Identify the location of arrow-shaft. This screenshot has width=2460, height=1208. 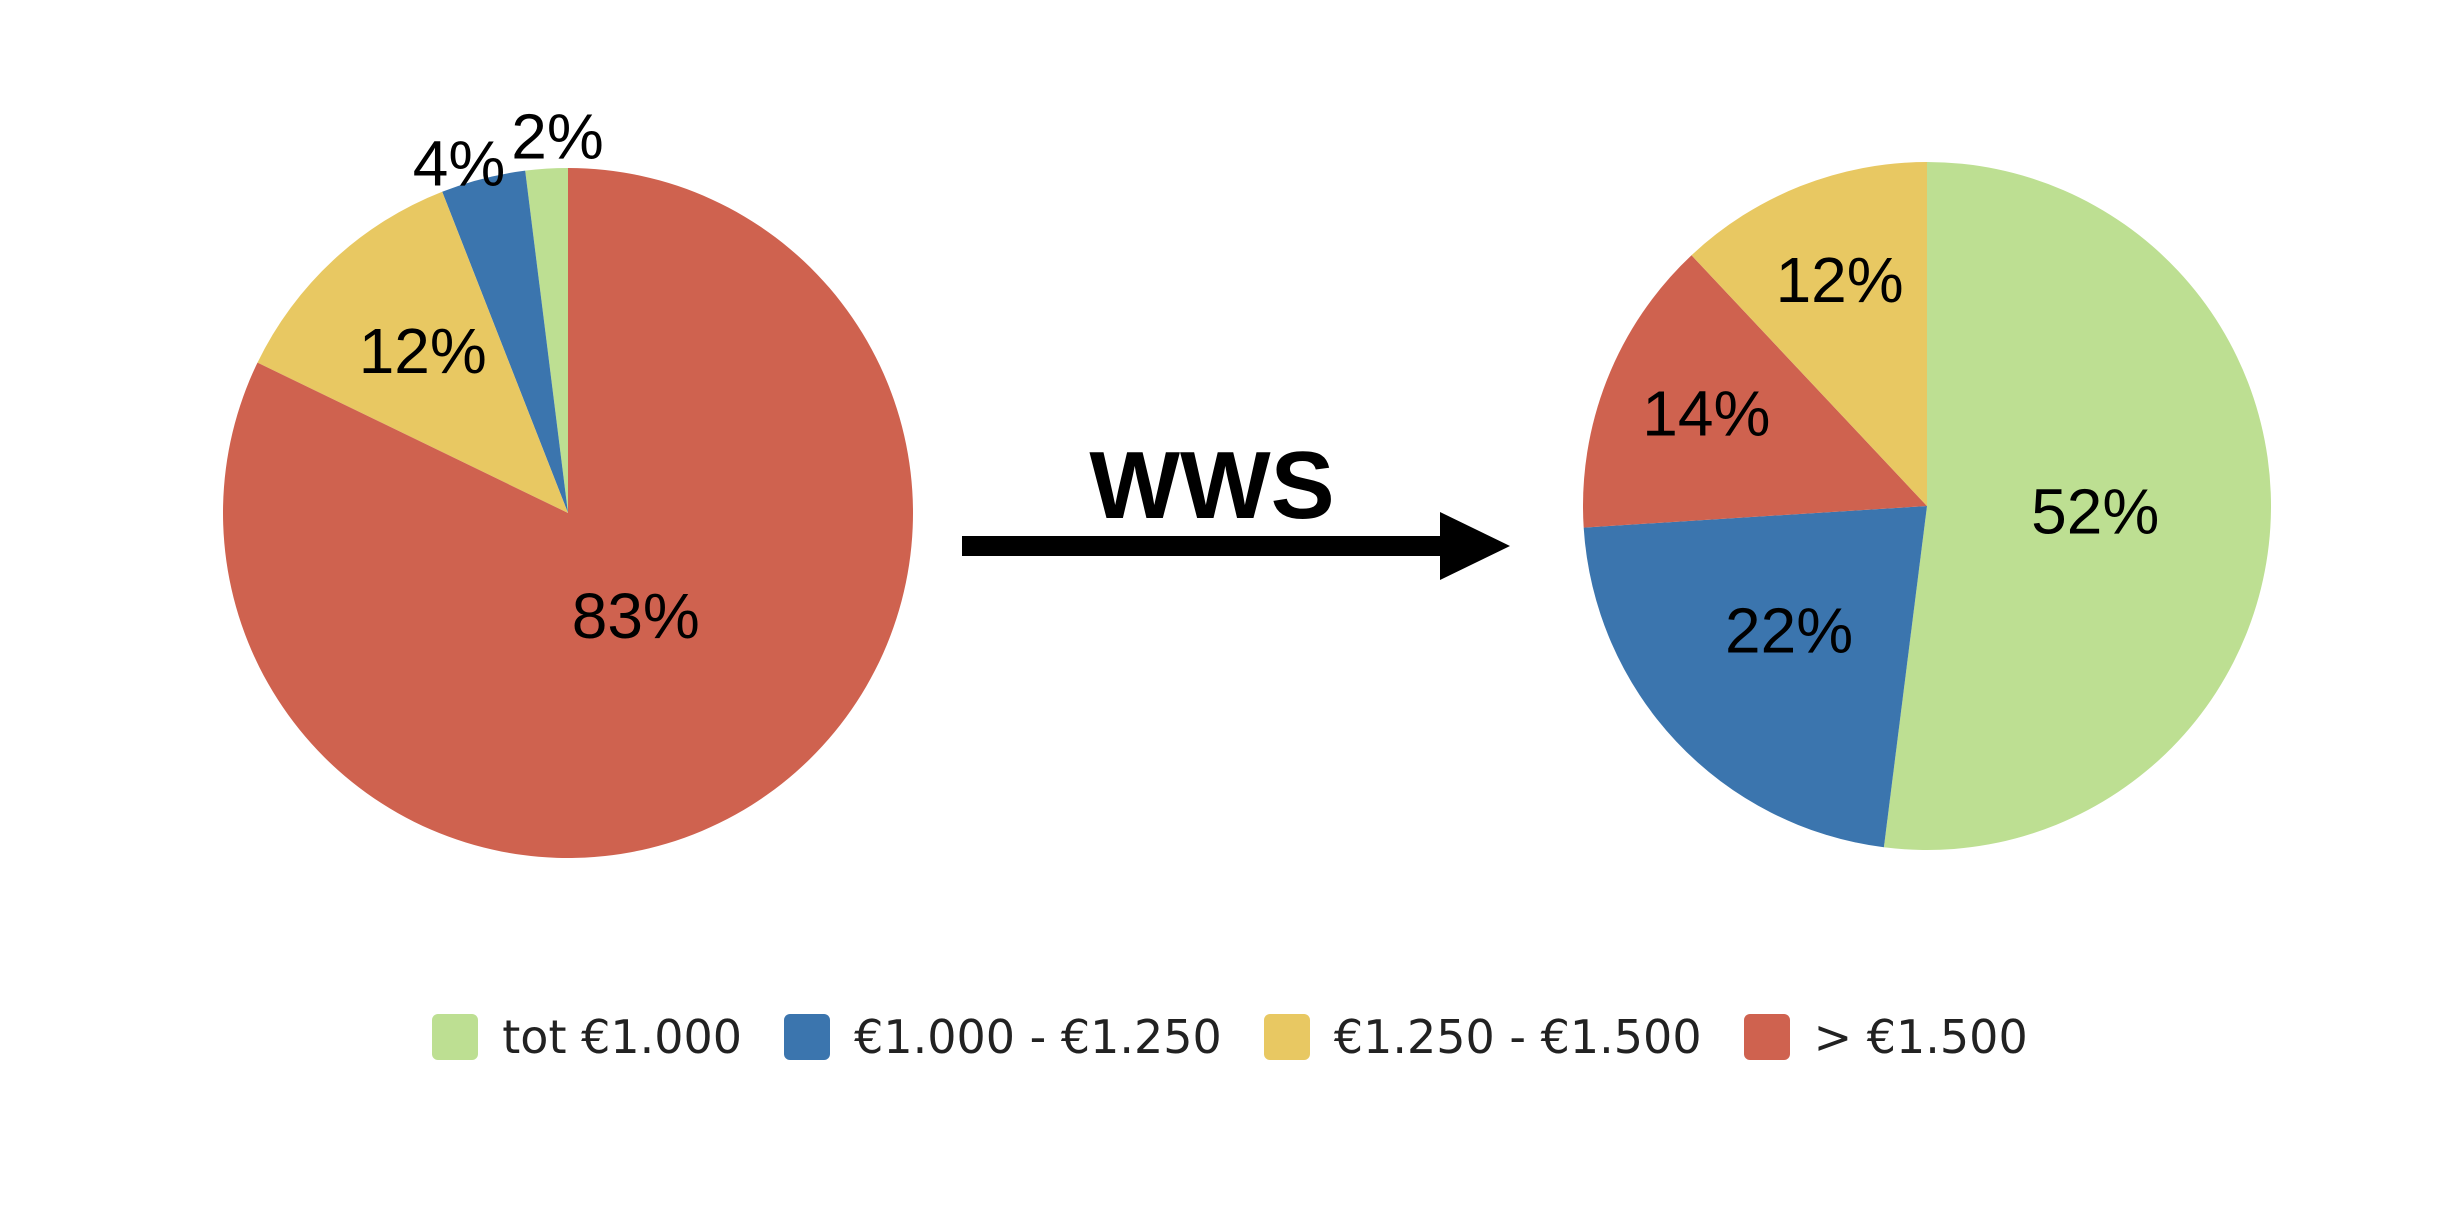
(1206, 546).